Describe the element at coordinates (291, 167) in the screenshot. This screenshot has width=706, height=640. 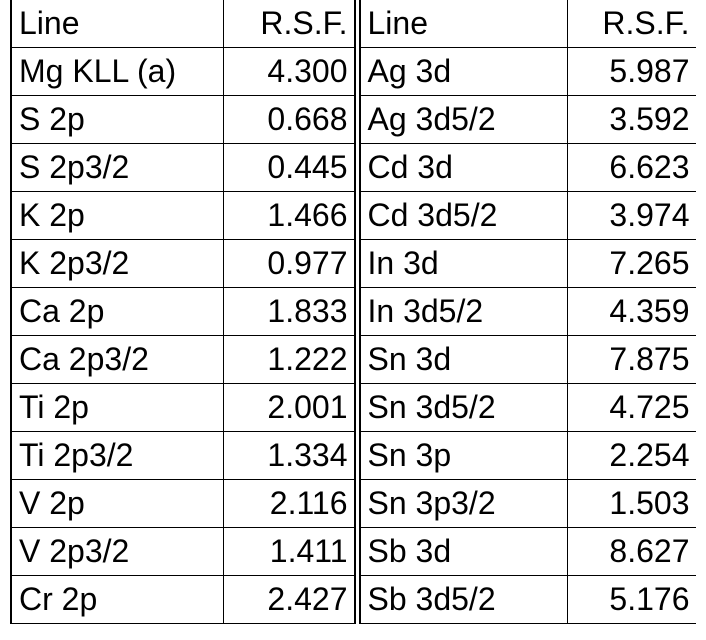
I see `rsf-left-cell: 0.445` at that location.